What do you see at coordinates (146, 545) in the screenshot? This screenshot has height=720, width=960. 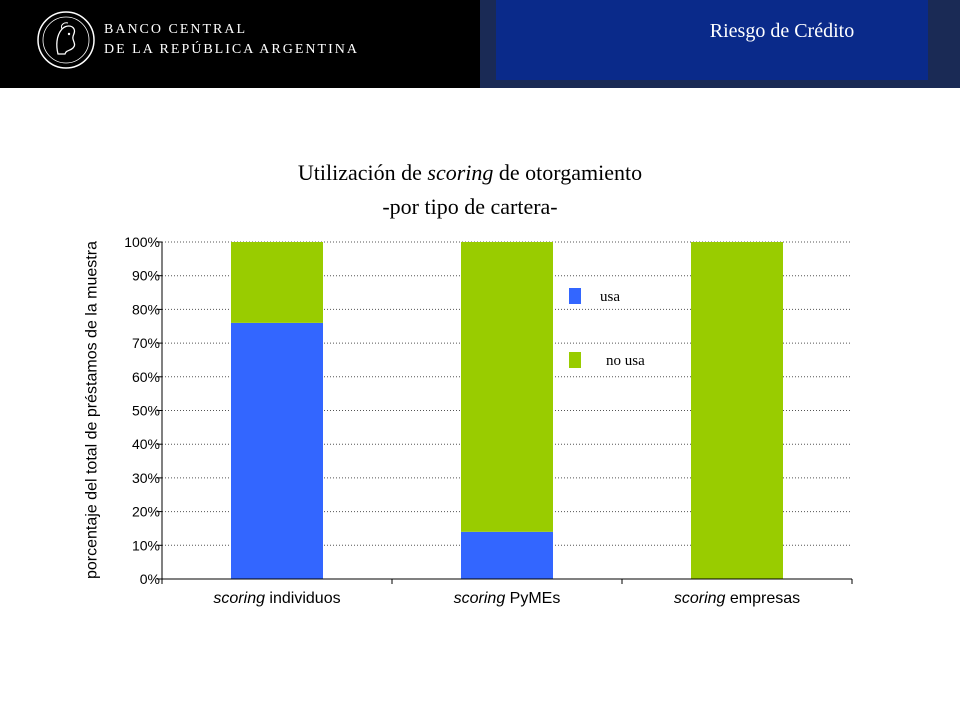 I see `y-tick-label: 10%` at bounding box center [146, 545].